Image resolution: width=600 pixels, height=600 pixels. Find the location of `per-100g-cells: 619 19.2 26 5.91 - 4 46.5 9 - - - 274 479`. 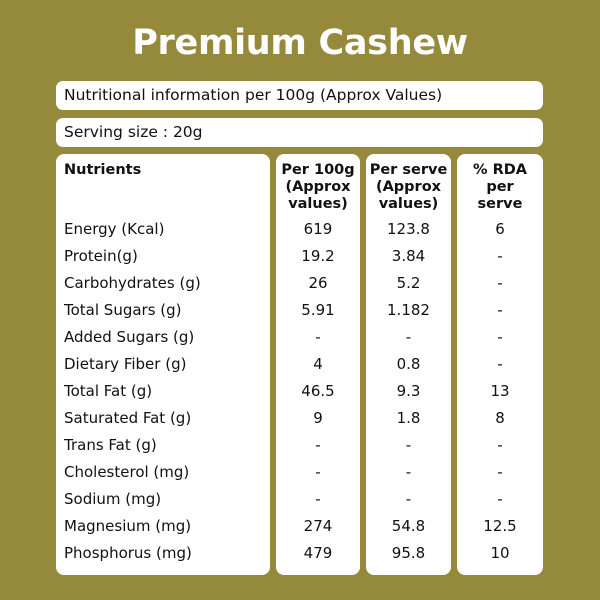

per-100g-cells: 619 19.2 26 5.91 - 4 46.5 9 - - - 274 479 is located at coordinates (318, 391).